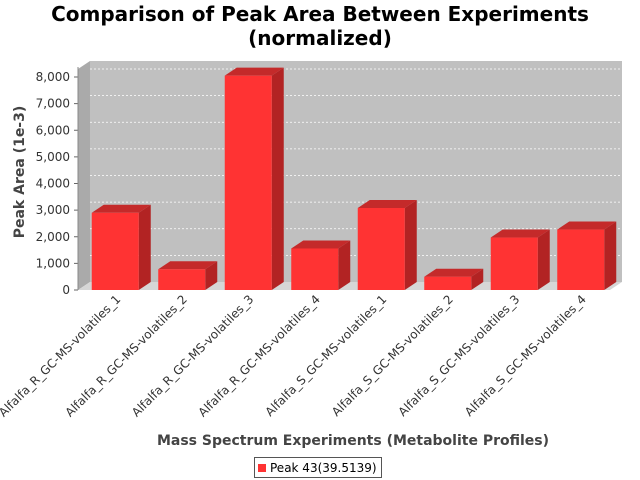  Describe the element at coordinates (392, 355) in the screenshot. I see `x-category-label: Alfalfa_S_GC-MS-volatiles_2` at that location.